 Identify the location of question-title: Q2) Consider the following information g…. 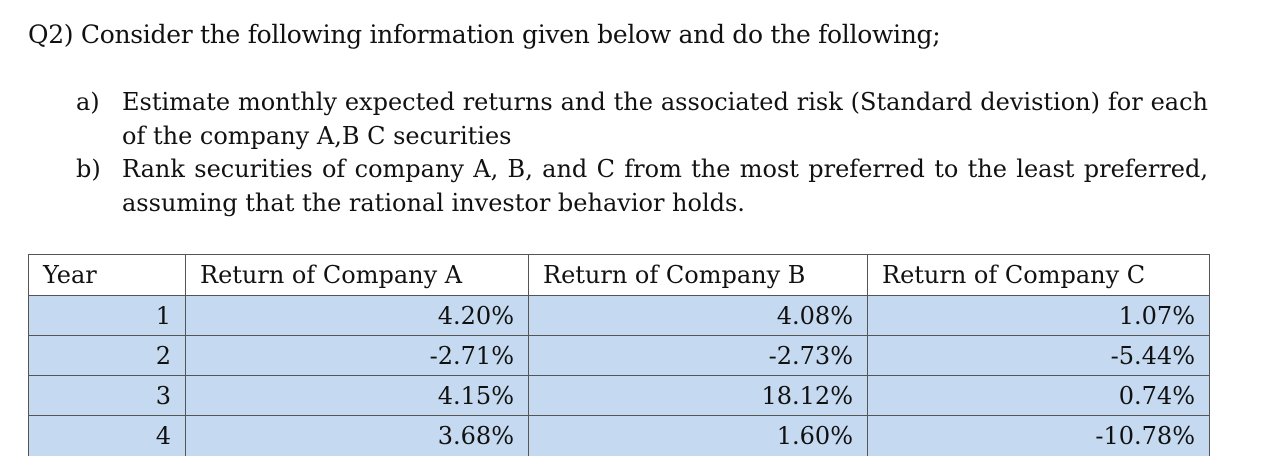
(484, 34).